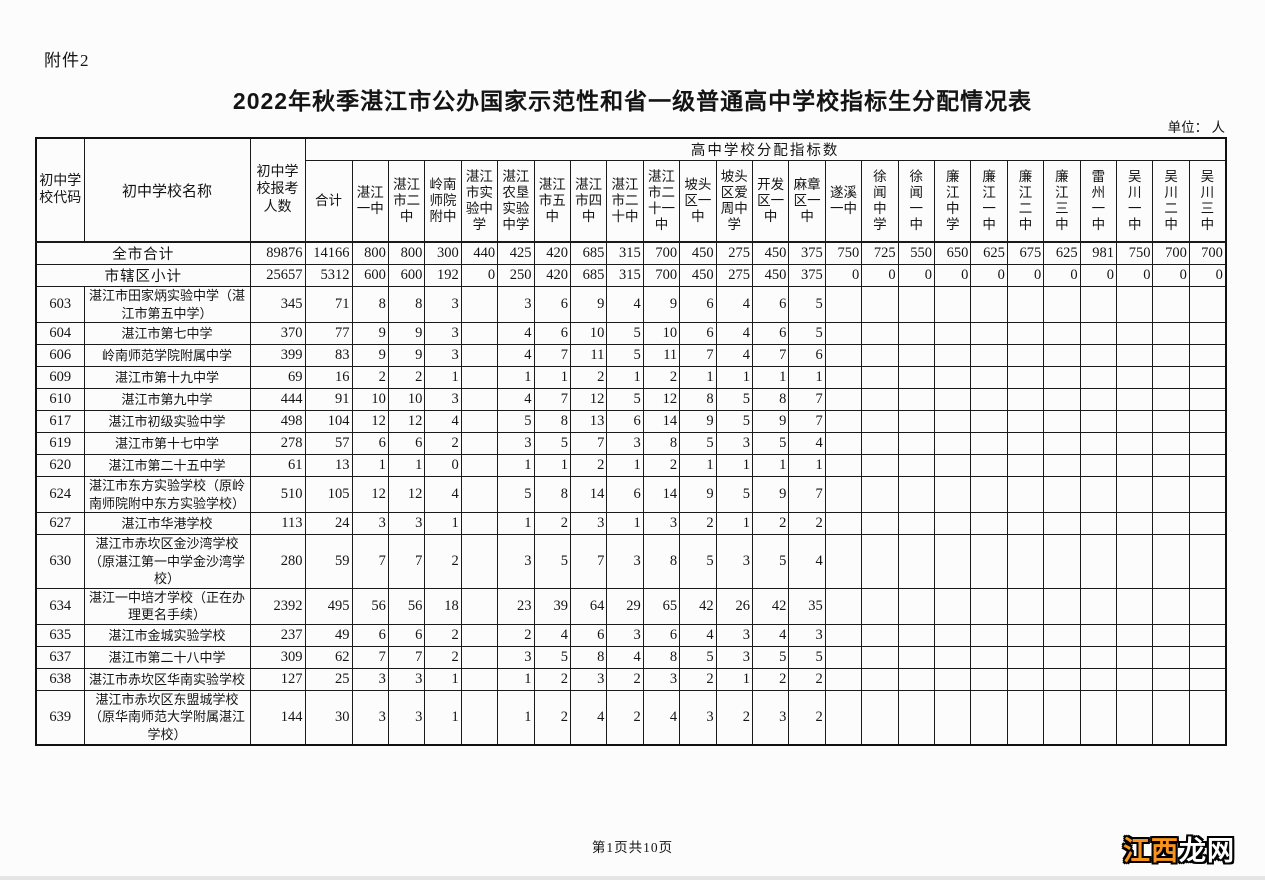  What do you see at coordinates (588, 606) in the screenshot?
I see `quota-cell: 64` at bounding box center [588, 606].